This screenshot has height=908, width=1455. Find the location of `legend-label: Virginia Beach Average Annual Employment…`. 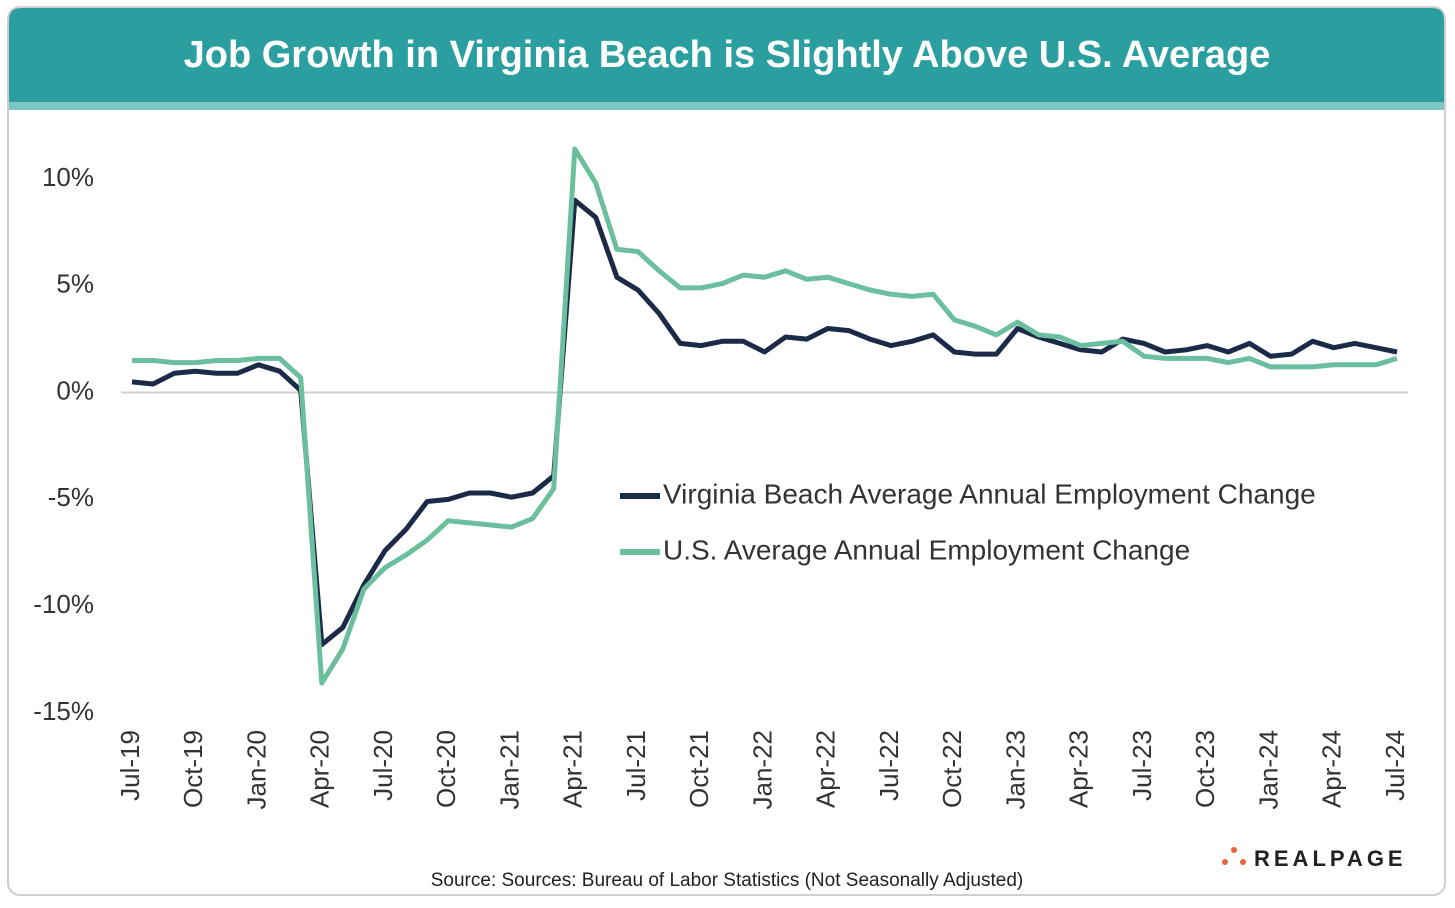

legend-label: Virginia Beach Average Annual Employment… is located at coordinates (989, 493).